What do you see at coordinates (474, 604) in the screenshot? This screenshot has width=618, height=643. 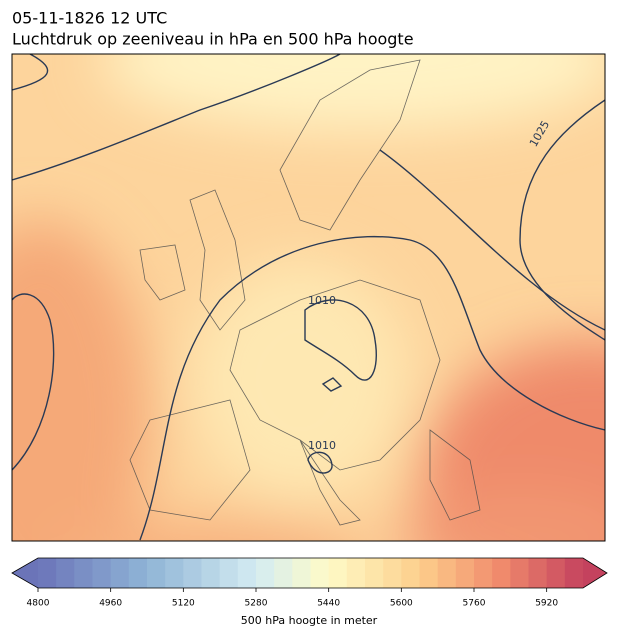 I see `colorbar-tick-label: 5760` at bounding box center [474, 604].